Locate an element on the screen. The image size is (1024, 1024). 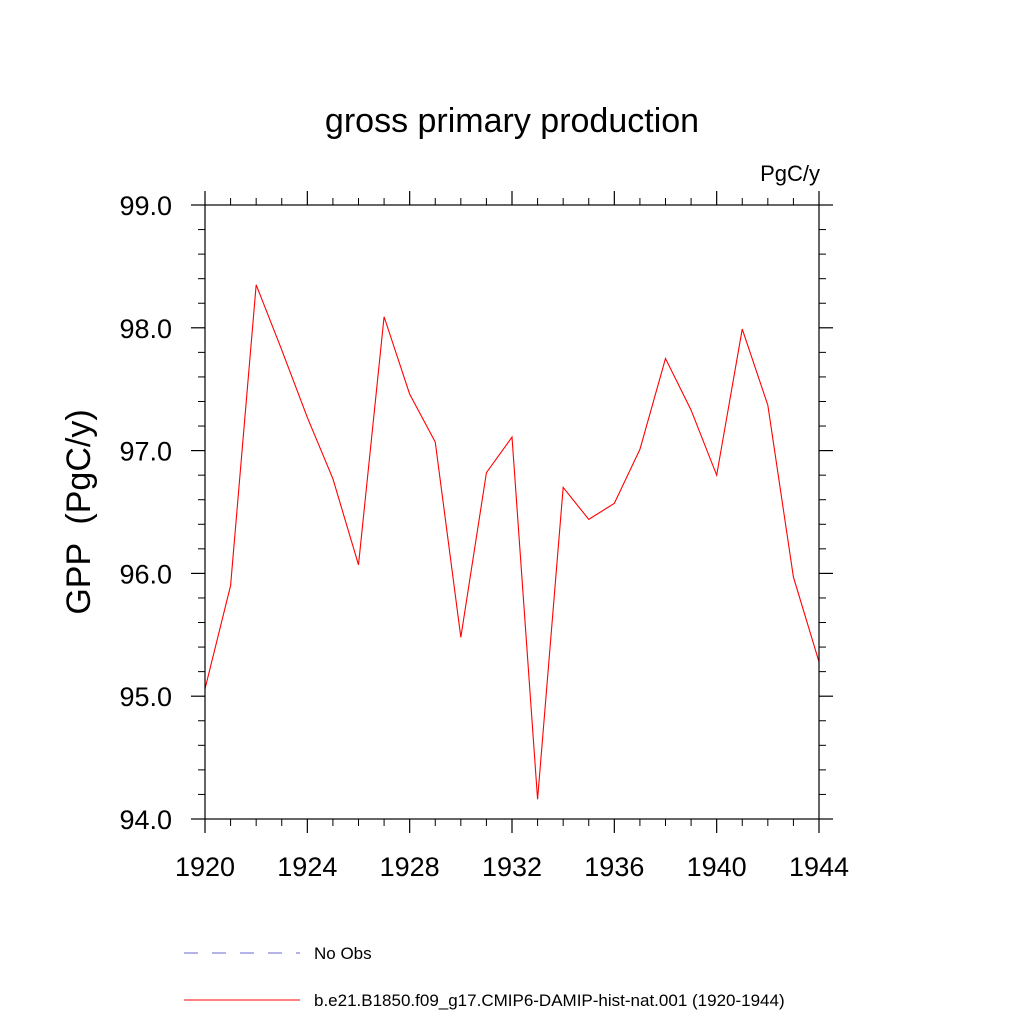
y-tick-label: 95.0 is located at coordinates (145, 697).